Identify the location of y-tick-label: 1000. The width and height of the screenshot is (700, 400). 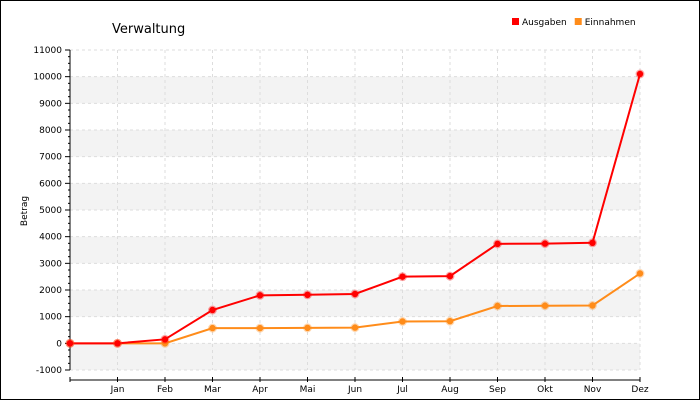
(50, 318).